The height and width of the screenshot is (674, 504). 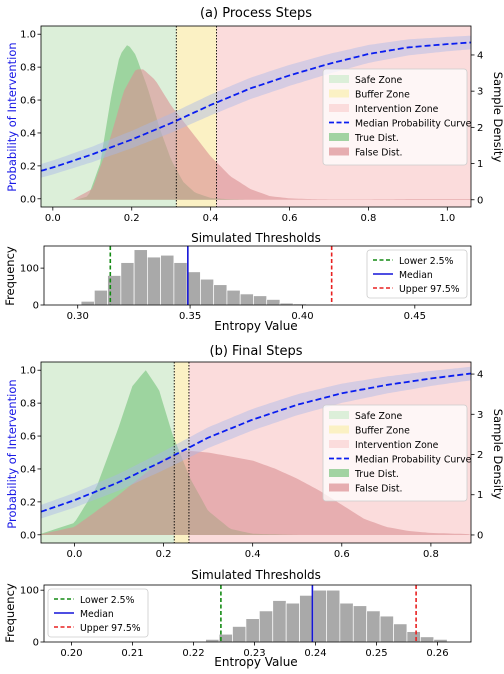 What do you see at coordinates (315, 653) in the screenshot?
I see `x-tick-label: 0.24` at bounding box center [315, 653].